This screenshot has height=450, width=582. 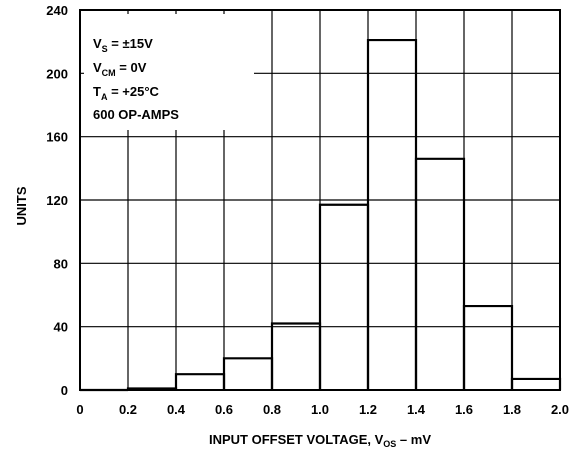 I want to click on x-tick-labels: 0 0.2 0.4 0.6 0.8 1.0 1.2 1.4 1.6 1.8 2.0, so click(x=322, y=409).